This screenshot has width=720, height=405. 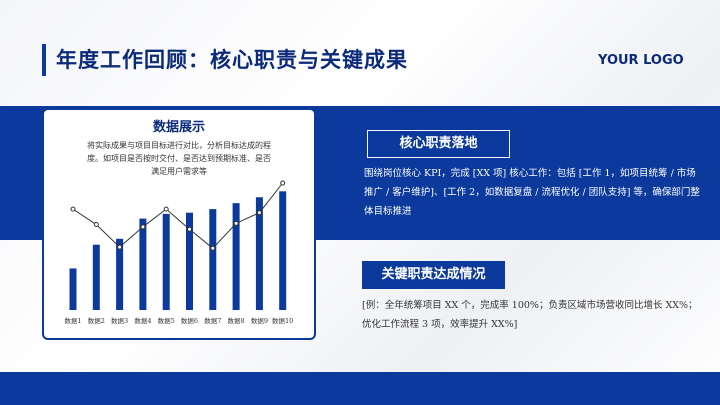 I want to click on x-tick-label: 数据6, so click(x=189, y=320).